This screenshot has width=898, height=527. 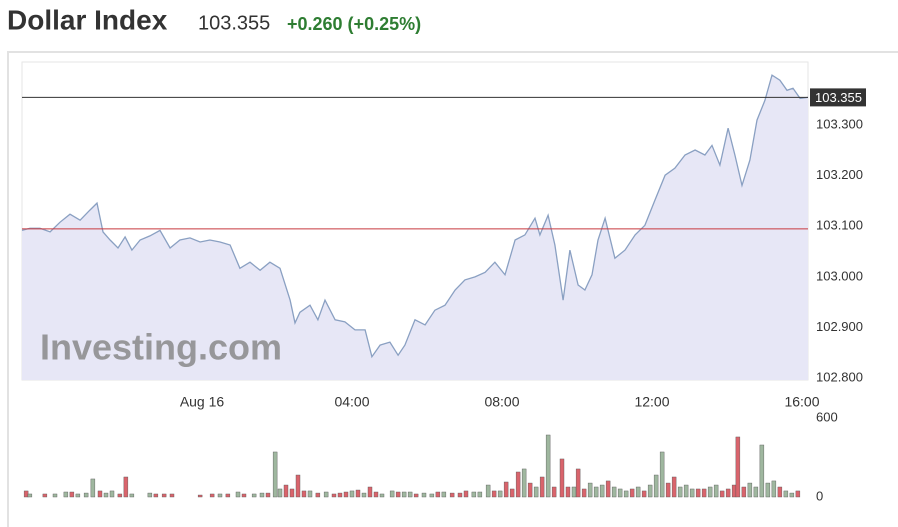 What do you see at coordinates (838, 97) in the screenshot?
I see `price-tag-label: 103.355` at bounding box center [838, 97].